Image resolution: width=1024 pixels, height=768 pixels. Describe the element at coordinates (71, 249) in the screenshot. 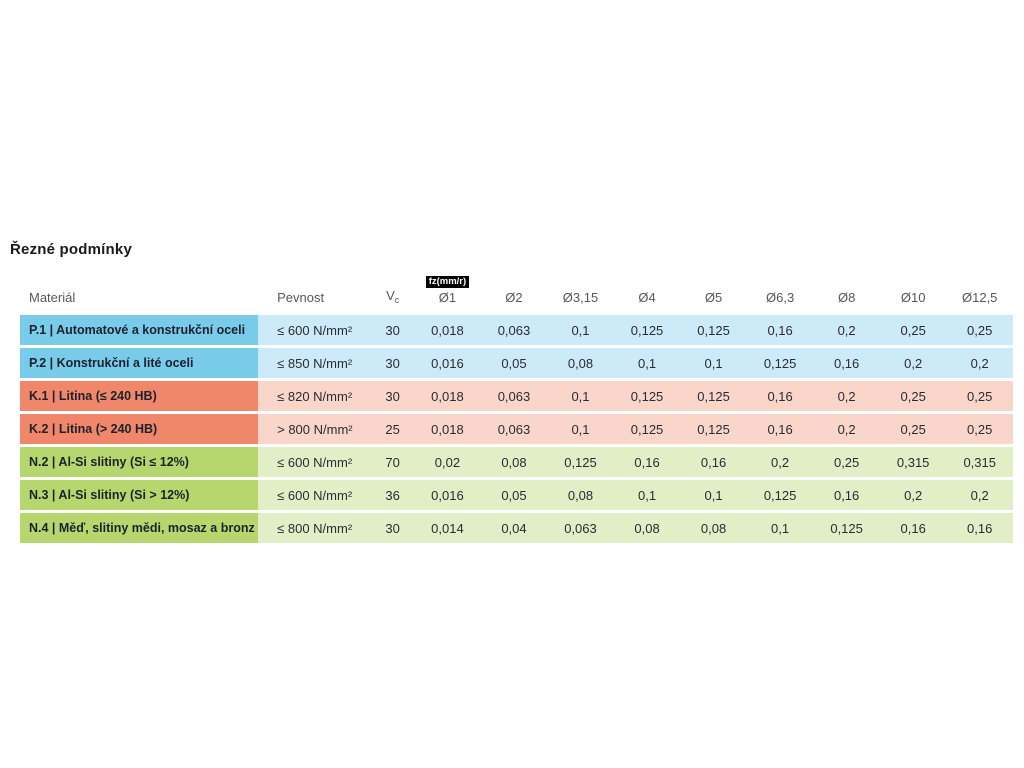

I see `page-title: Řezné podmínky` at that location.